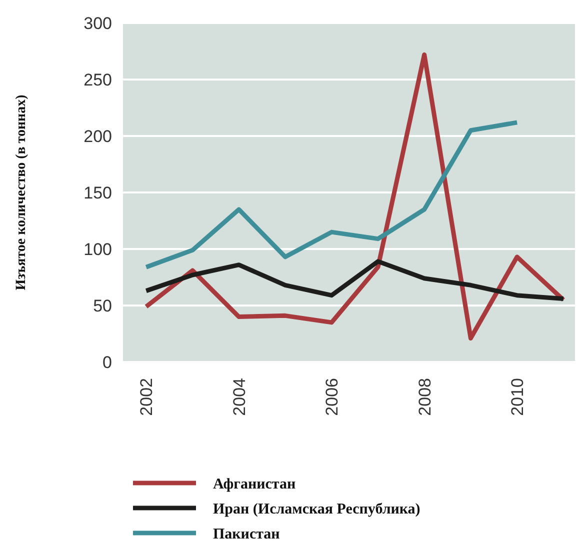 This screenshot has height=547, width=577. I want to click on y-axis-title: Изъятое количество (в тоннах), so click(21, 192).